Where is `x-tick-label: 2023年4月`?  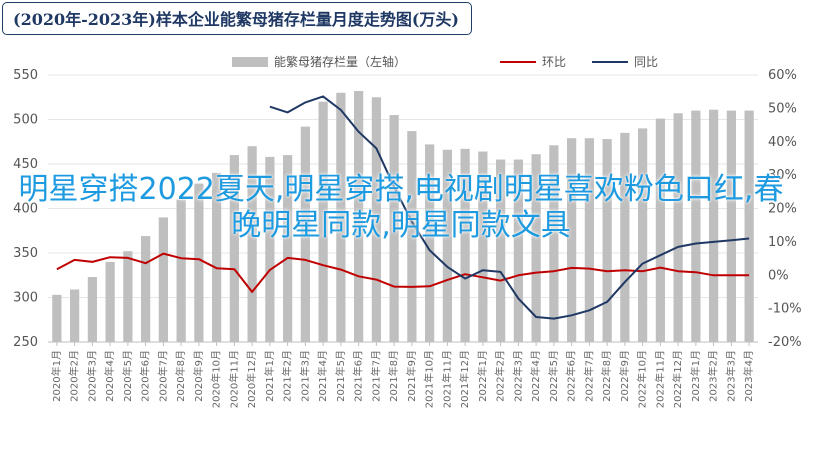 x-tick-label: 2023年4月 is located at coordinates (748, 376).